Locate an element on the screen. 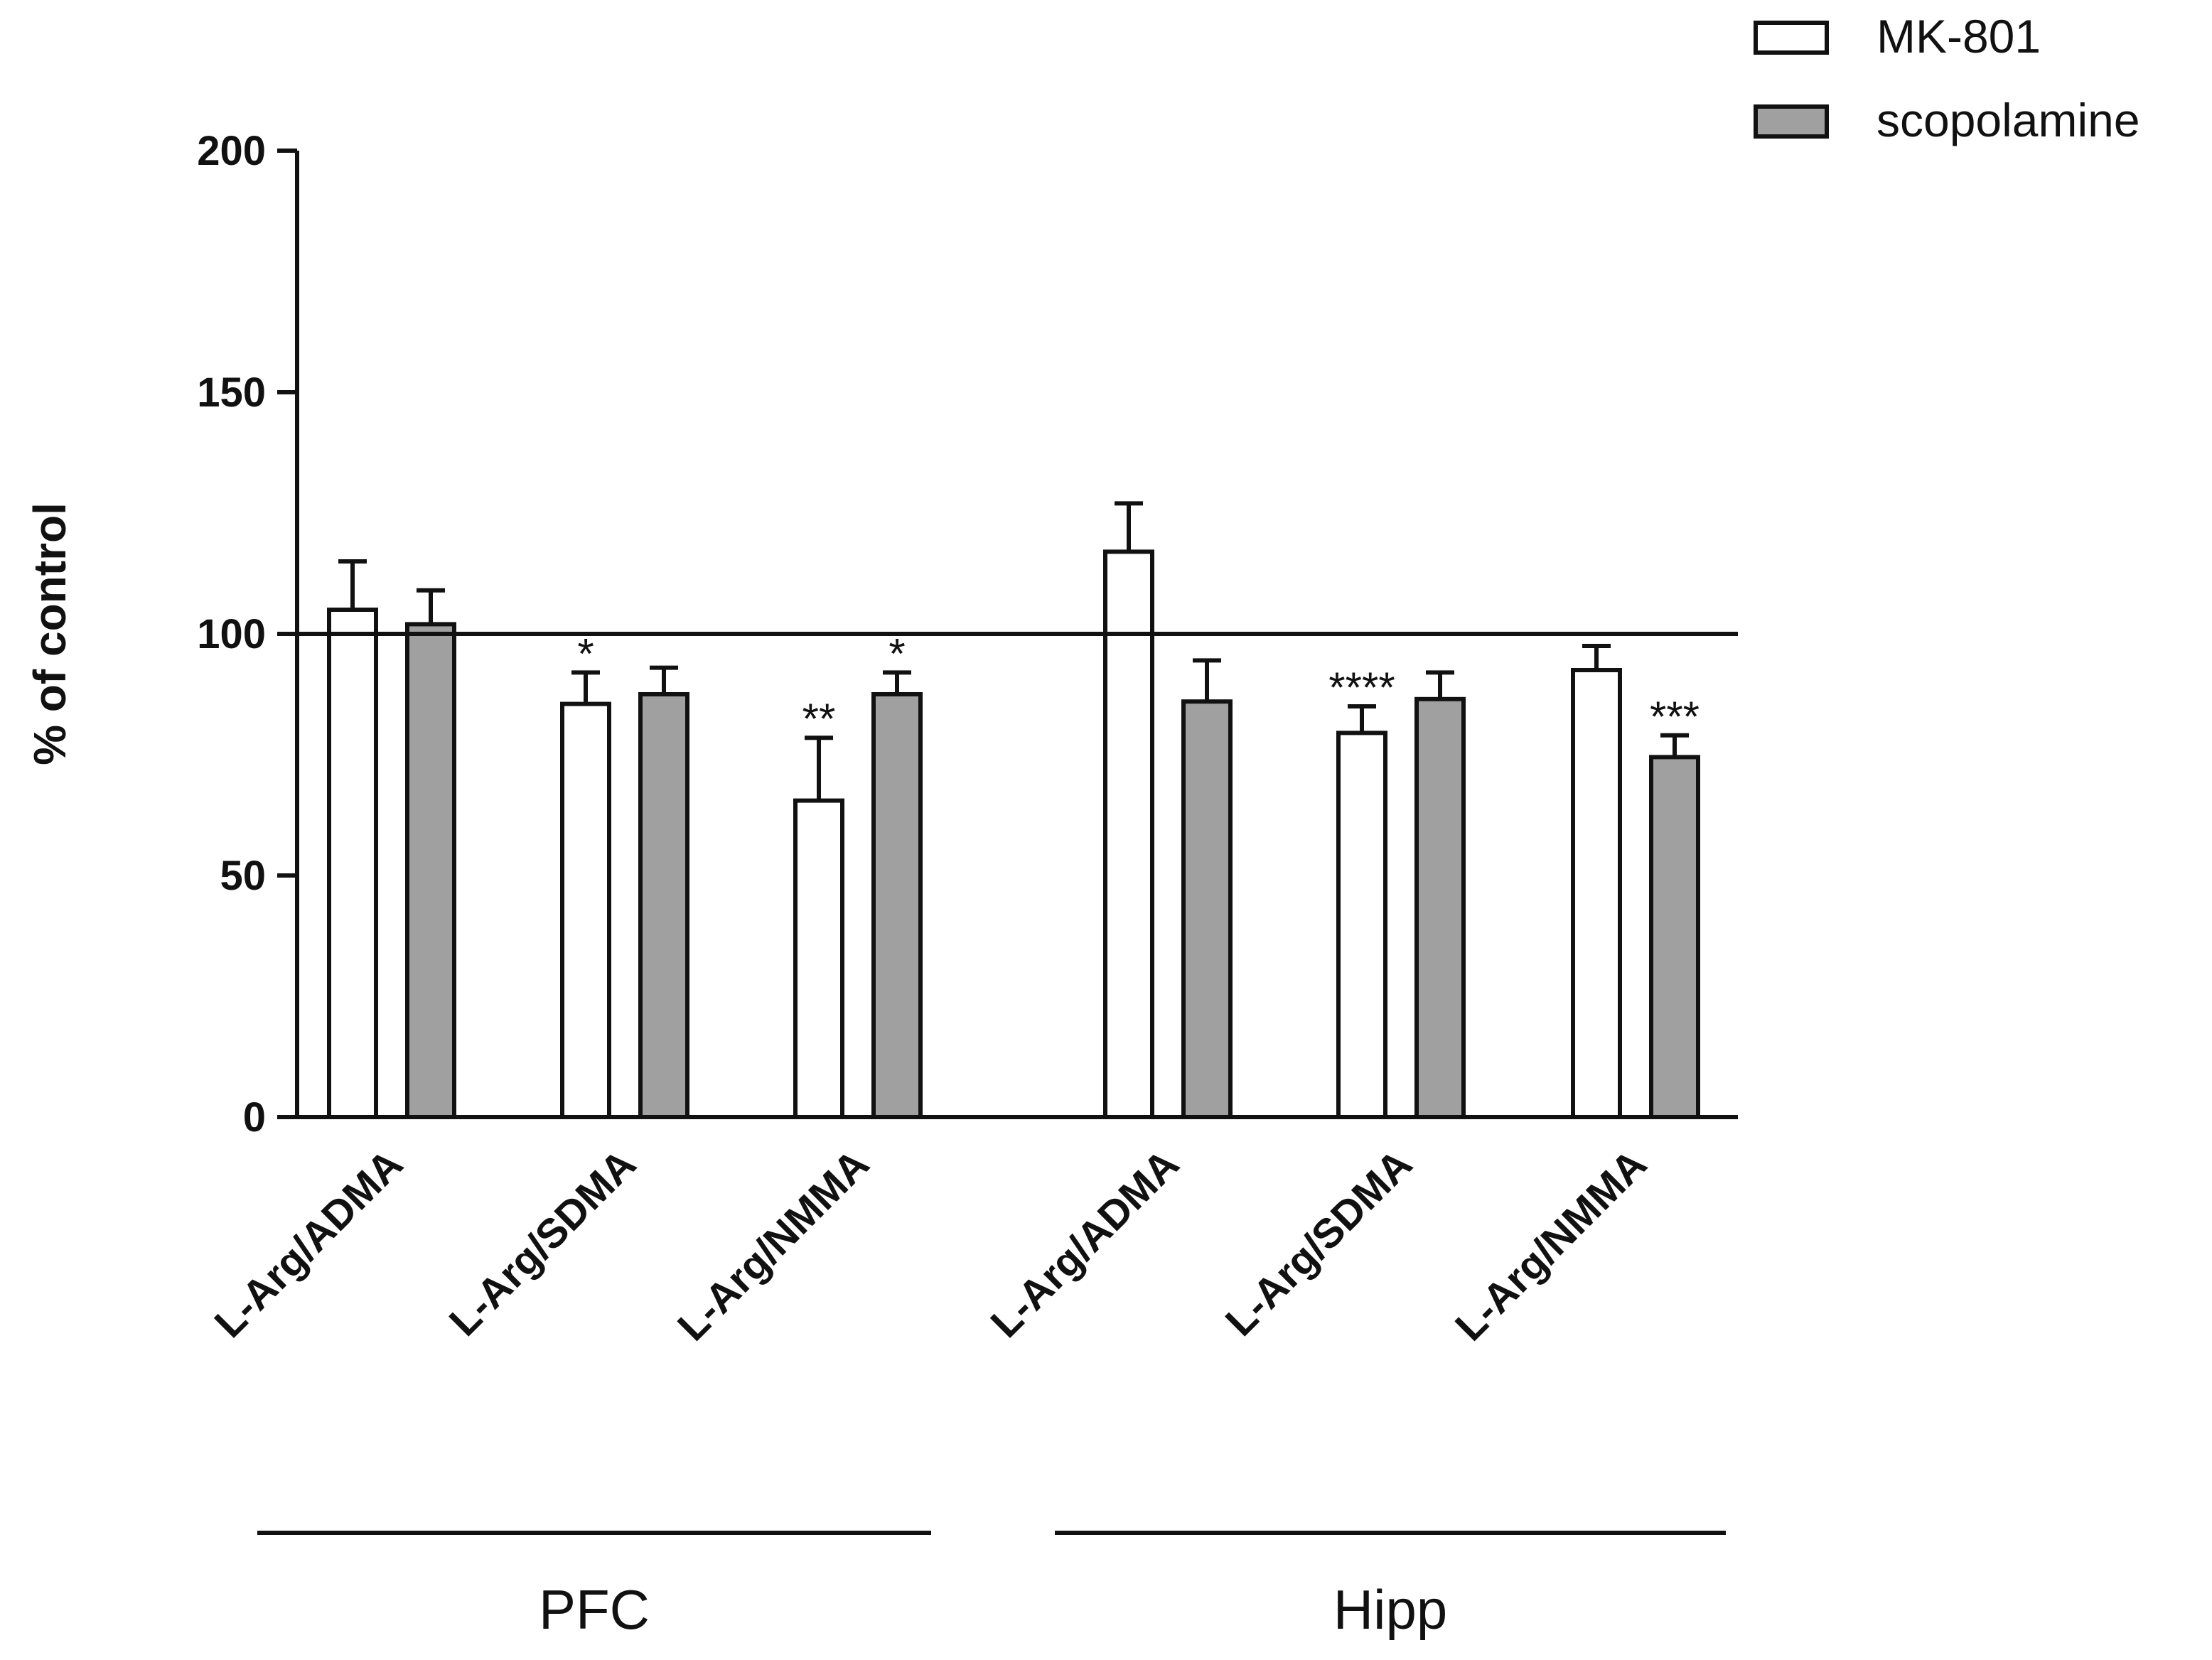 The image size is (2212, 1660). y-axis-title: % of control is located at coordinates (49, 633).